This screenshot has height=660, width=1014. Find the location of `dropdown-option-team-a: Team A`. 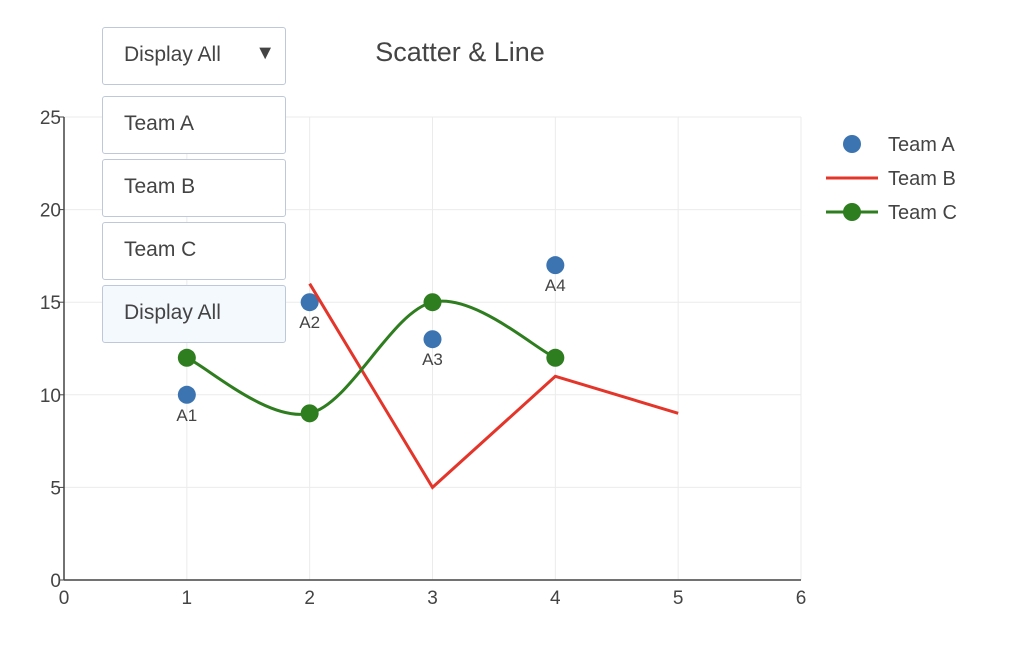

dropdown-option-team-a: Team A is located at coordinates (194, 125).